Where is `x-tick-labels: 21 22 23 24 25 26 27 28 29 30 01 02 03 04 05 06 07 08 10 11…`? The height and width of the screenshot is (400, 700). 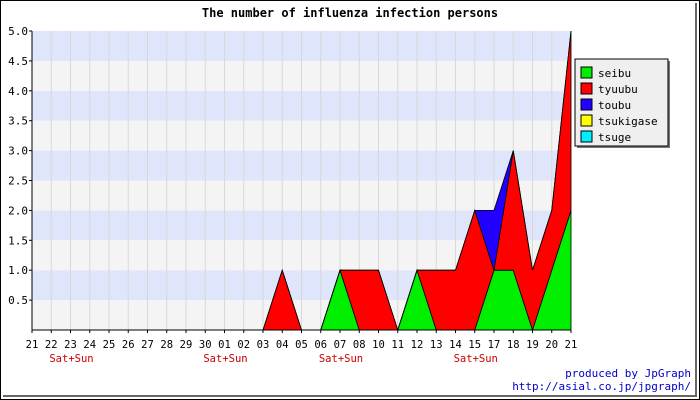 x-tick-labels: 21 22 23 24 25 26 27 28 29 30 01 02 03 04 05 06 07 08 10 11… is located at coordinates (302, 345).